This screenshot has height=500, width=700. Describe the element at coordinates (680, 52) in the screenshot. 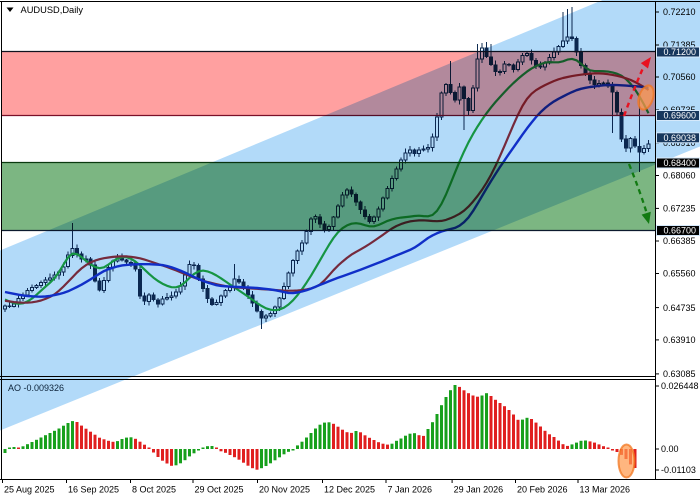

I see `svg-text: 0.71200` at that location.